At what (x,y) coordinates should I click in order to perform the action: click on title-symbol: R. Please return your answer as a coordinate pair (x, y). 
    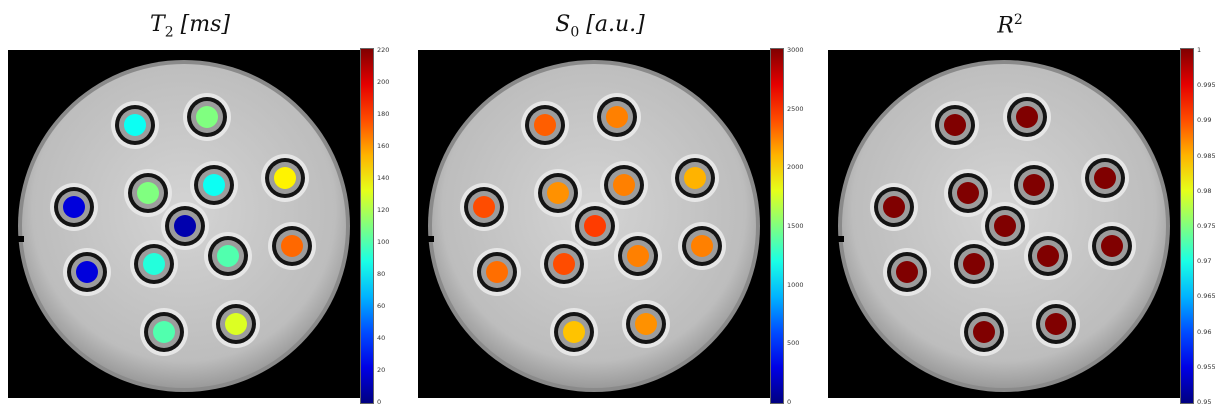
    Looking at the image, I should click on (1005, 26).